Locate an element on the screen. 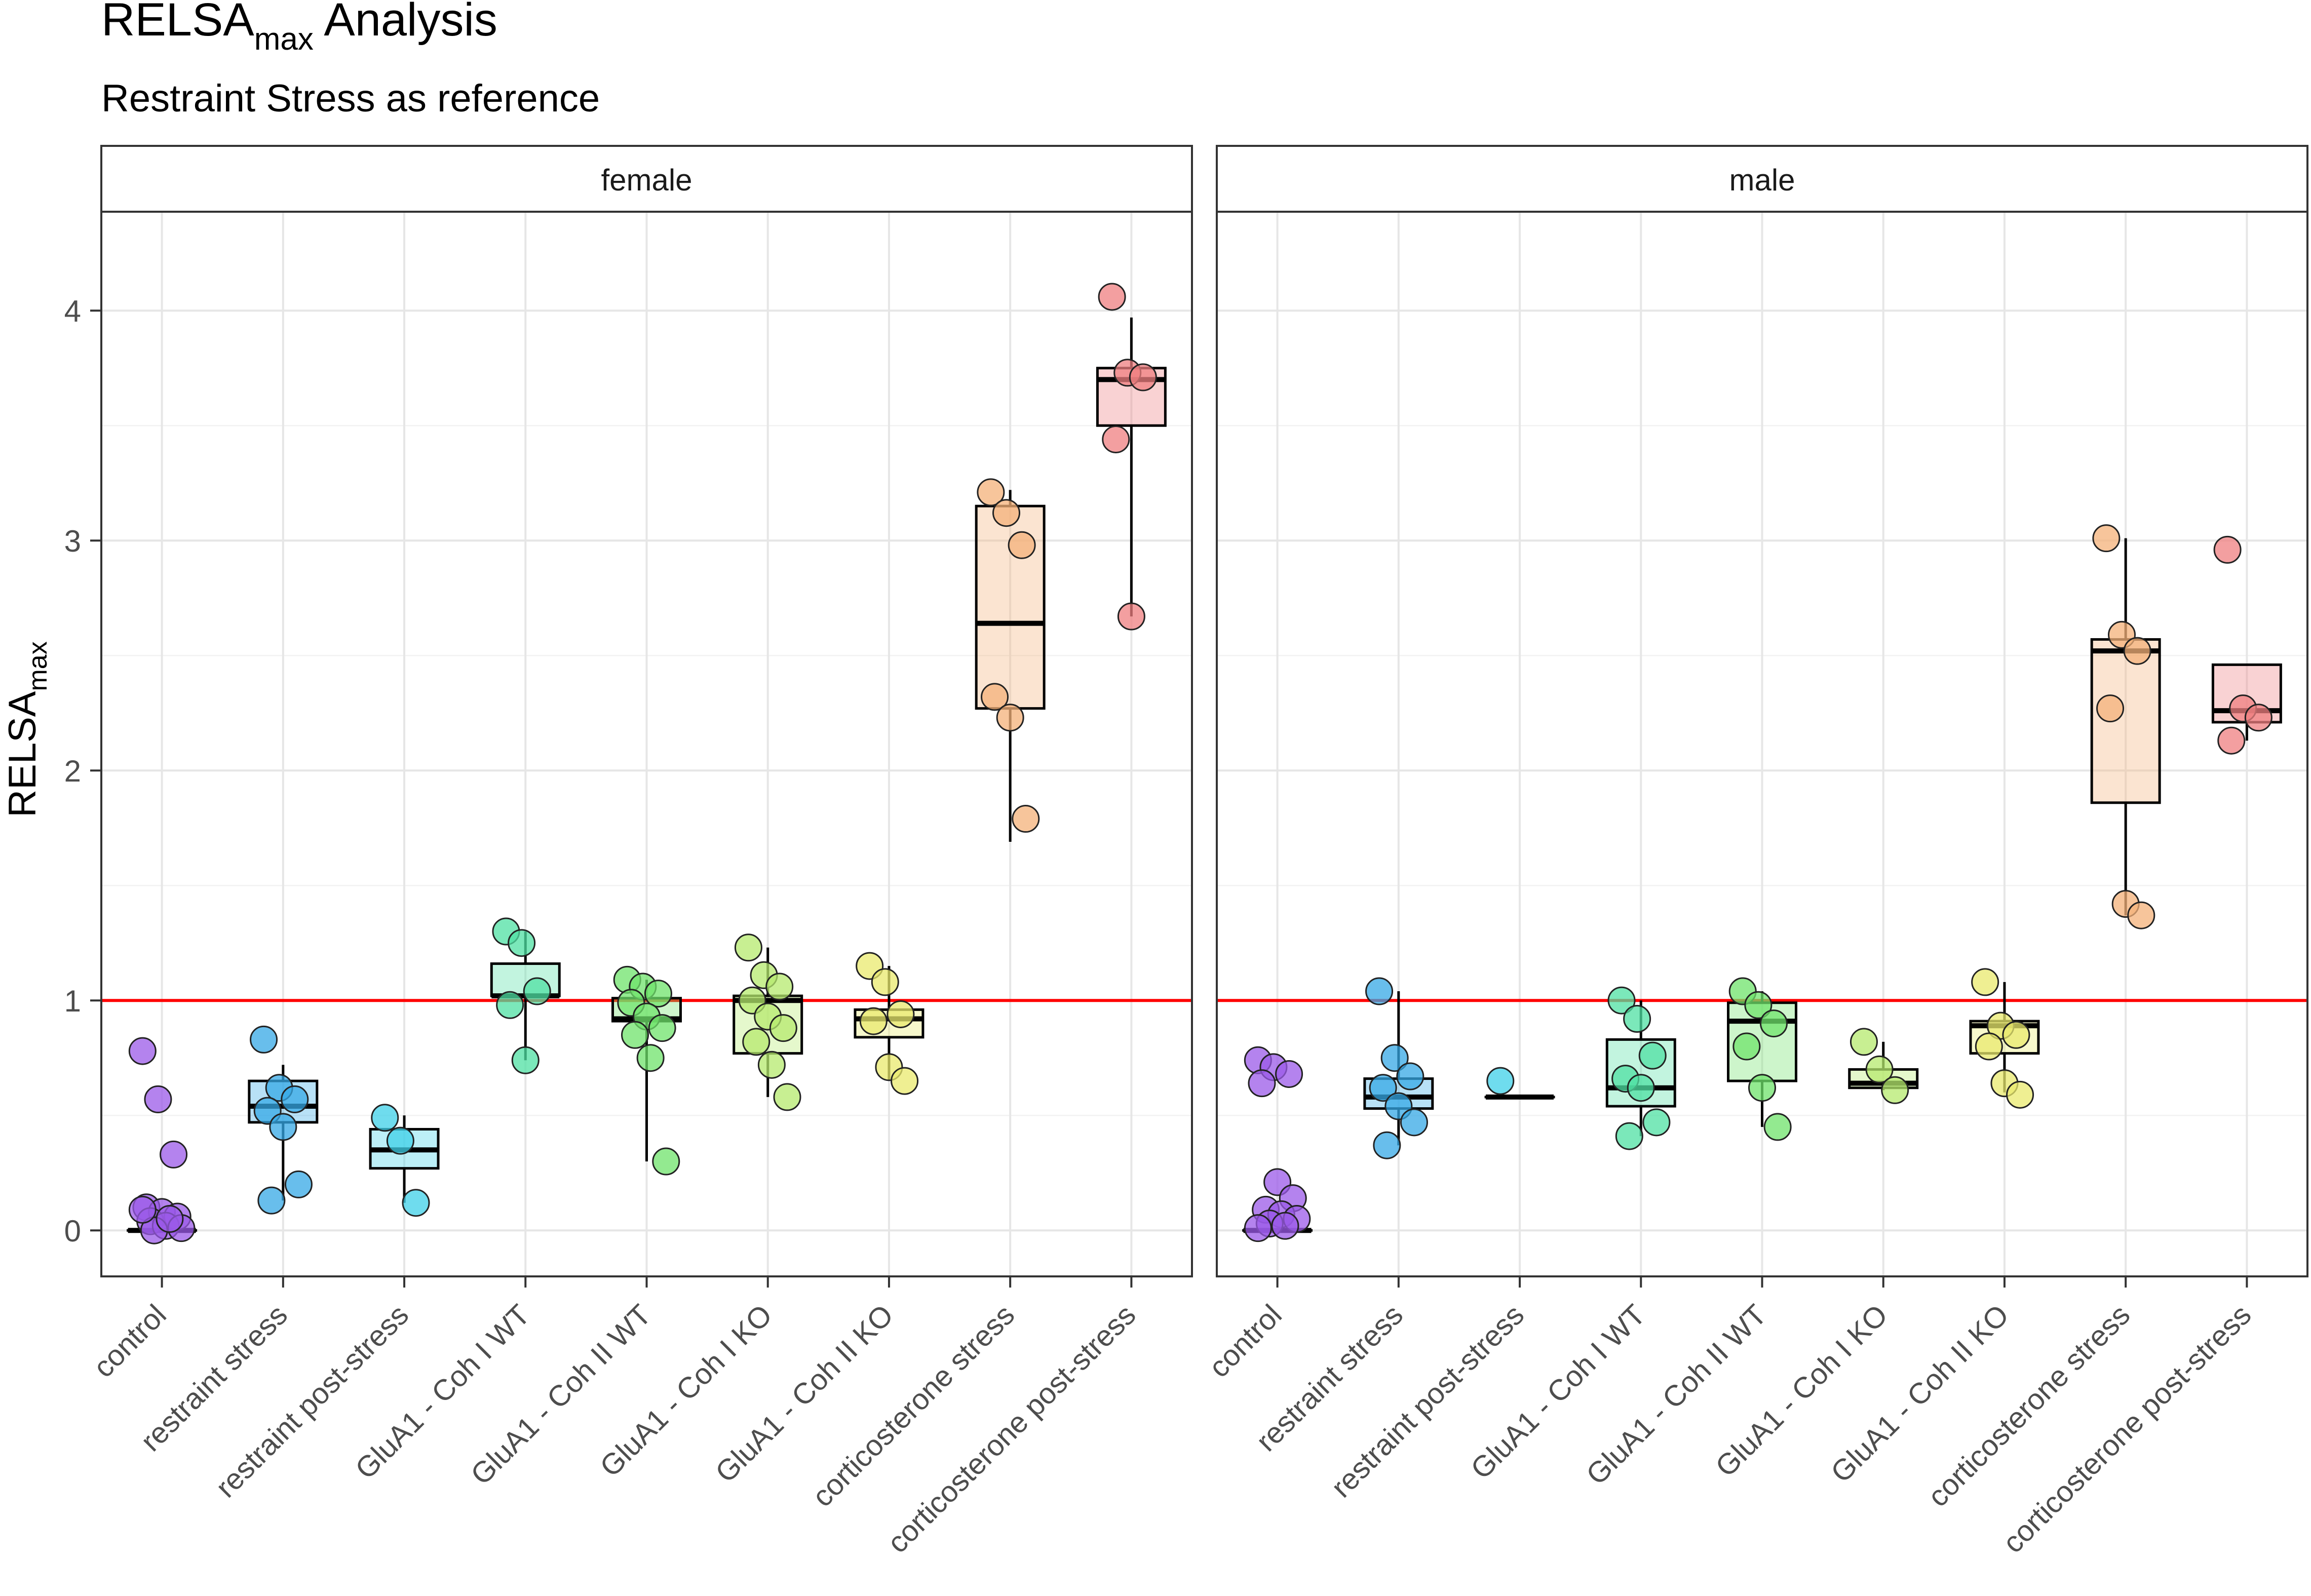 Image resolution: width=2311 pixels, height=1596 pixels. chart-title: RELSAmax Analysis is located at coordinates (299, 28).